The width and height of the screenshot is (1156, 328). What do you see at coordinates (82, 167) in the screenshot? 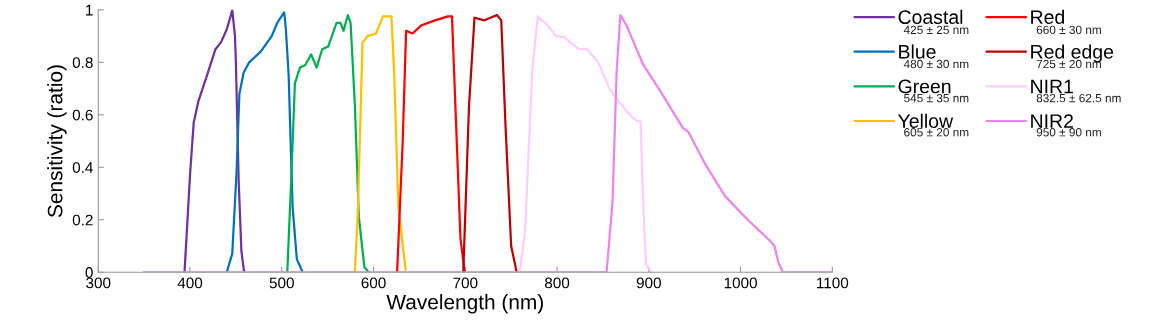
I see `y-tick-label: 0.4` at bounding box center [82, 167].